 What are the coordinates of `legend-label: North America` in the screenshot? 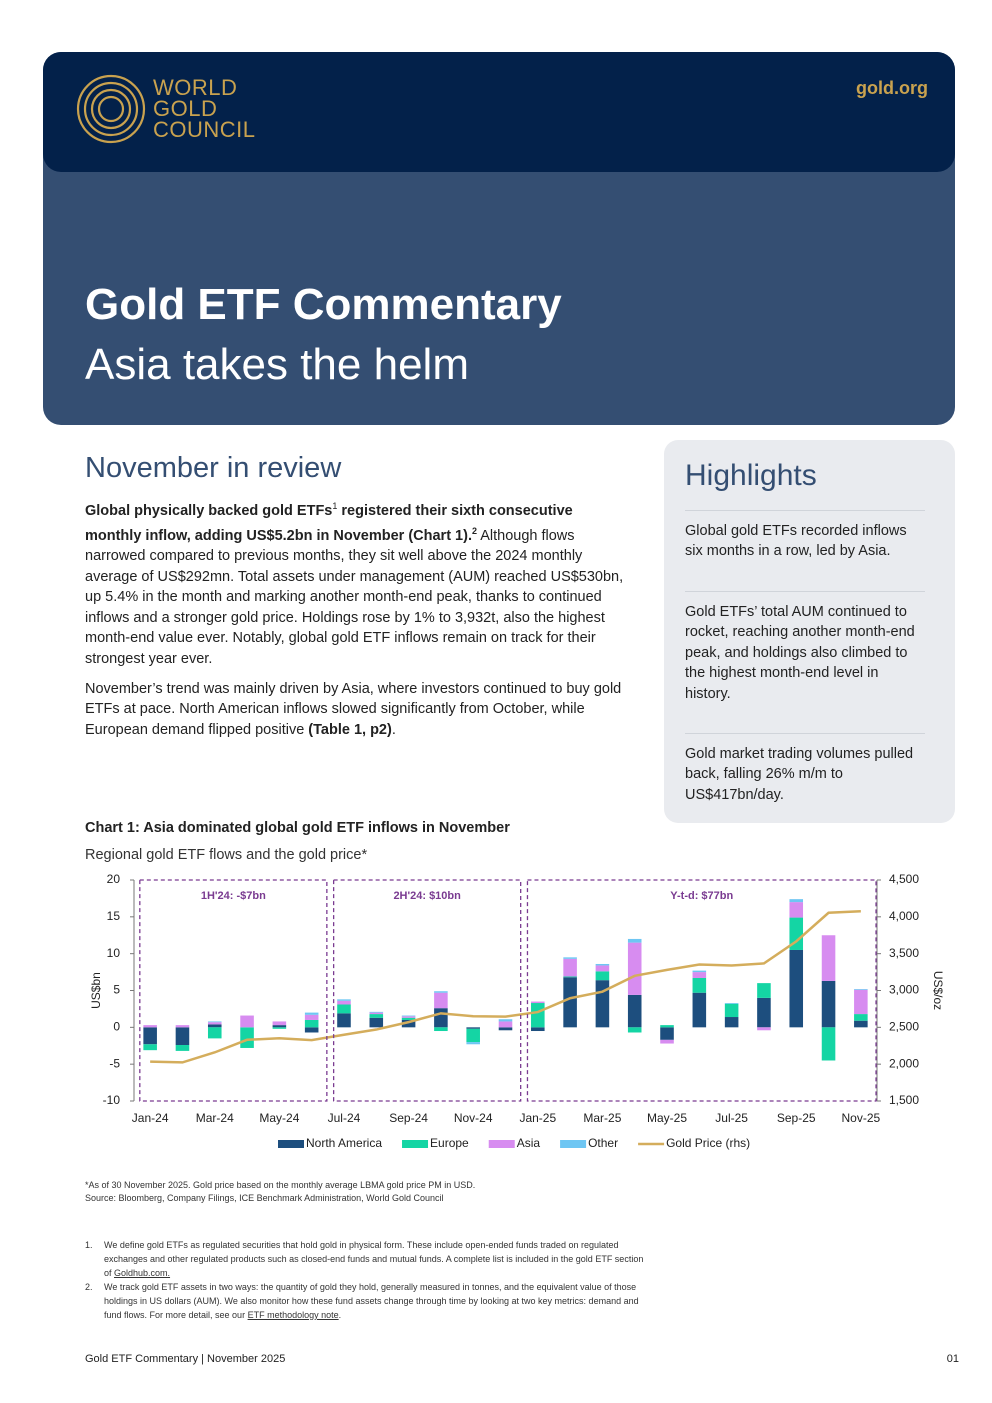 It's located at (344, 1143).